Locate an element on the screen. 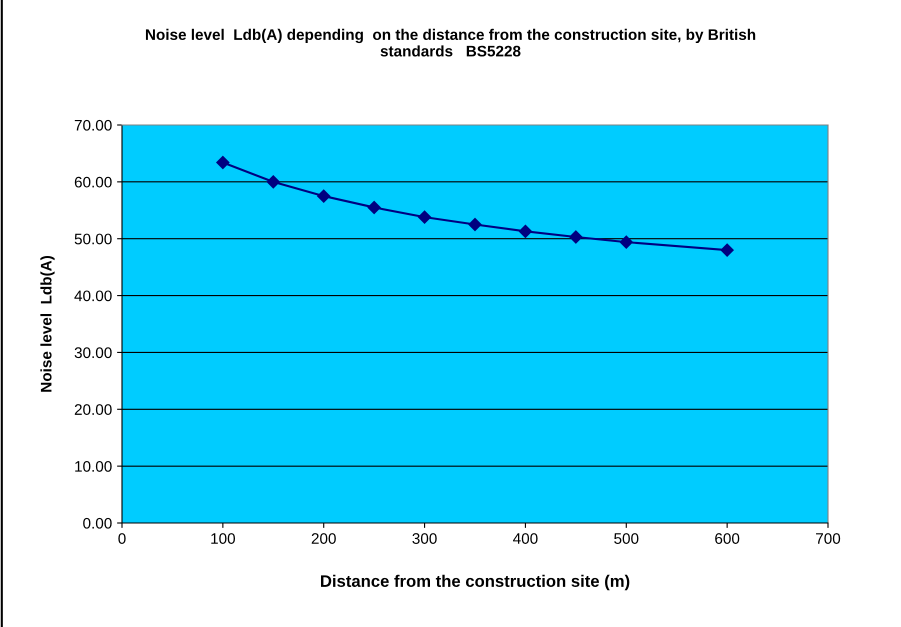 Image resolution: width=901 pixels, height=627 pixels. y-tick-label: 40.00 is located at coordinates (93, 296).